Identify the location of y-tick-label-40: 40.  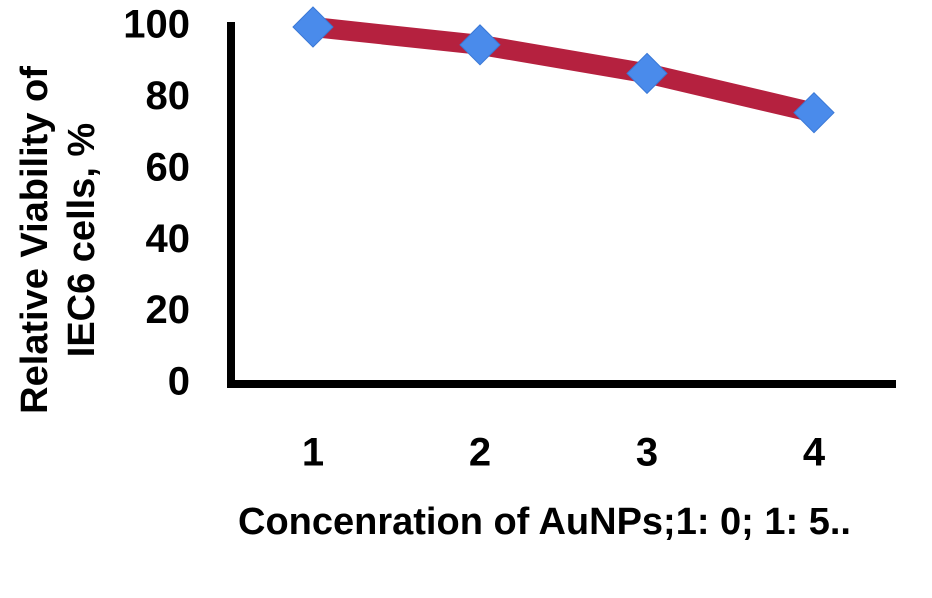
(168, 239).